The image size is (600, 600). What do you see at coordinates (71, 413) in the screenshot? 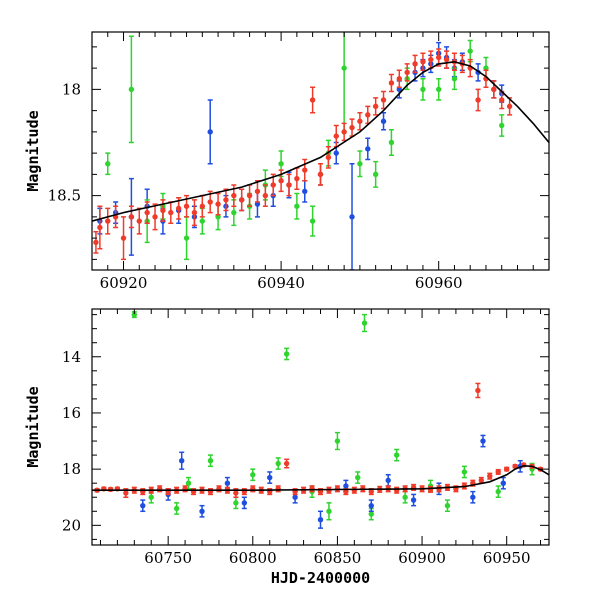
I see `y-tick-label: 16` at bounding box center [71, 413].